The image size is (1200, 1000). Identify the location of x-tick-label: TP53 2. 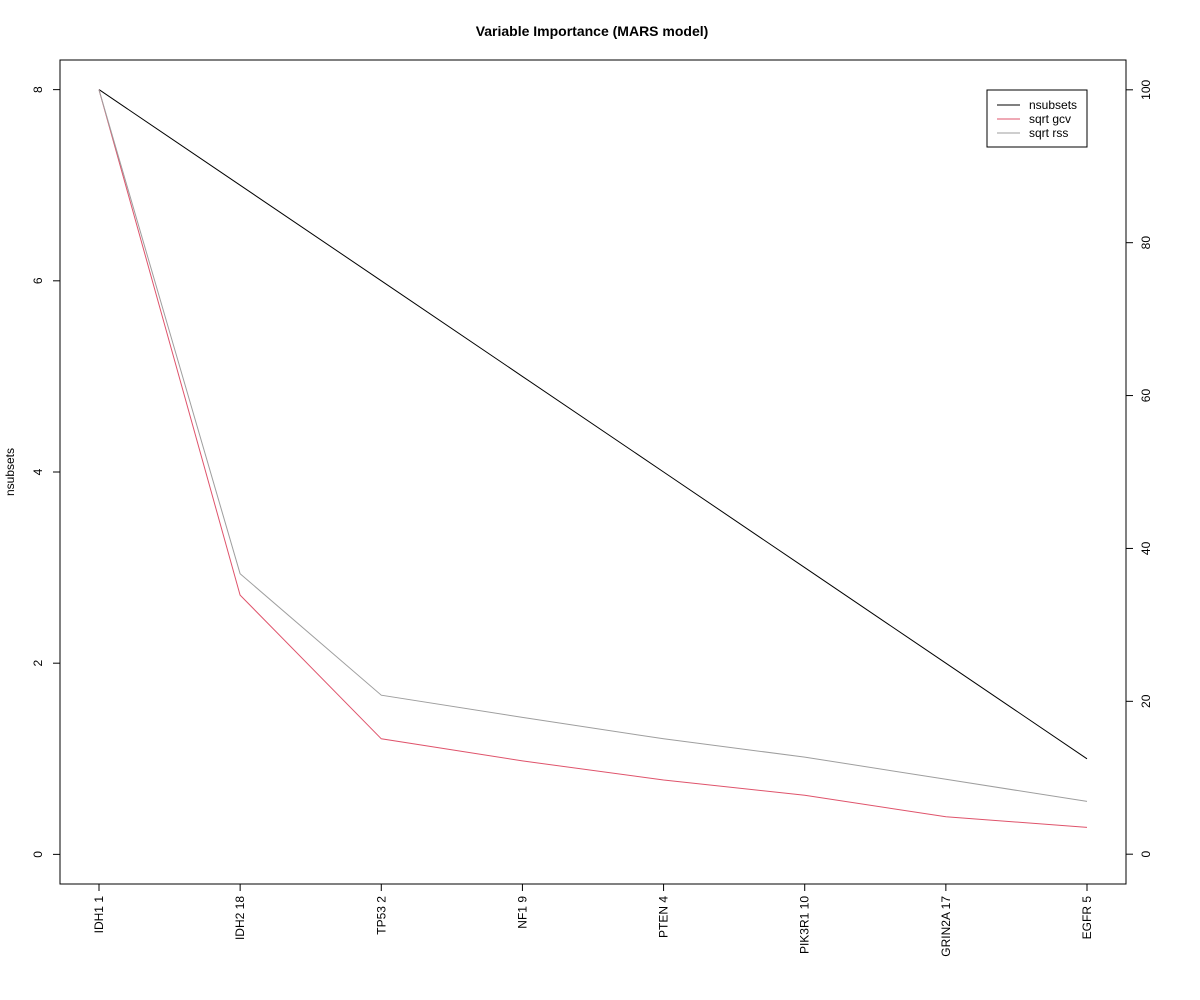
(381, 915).